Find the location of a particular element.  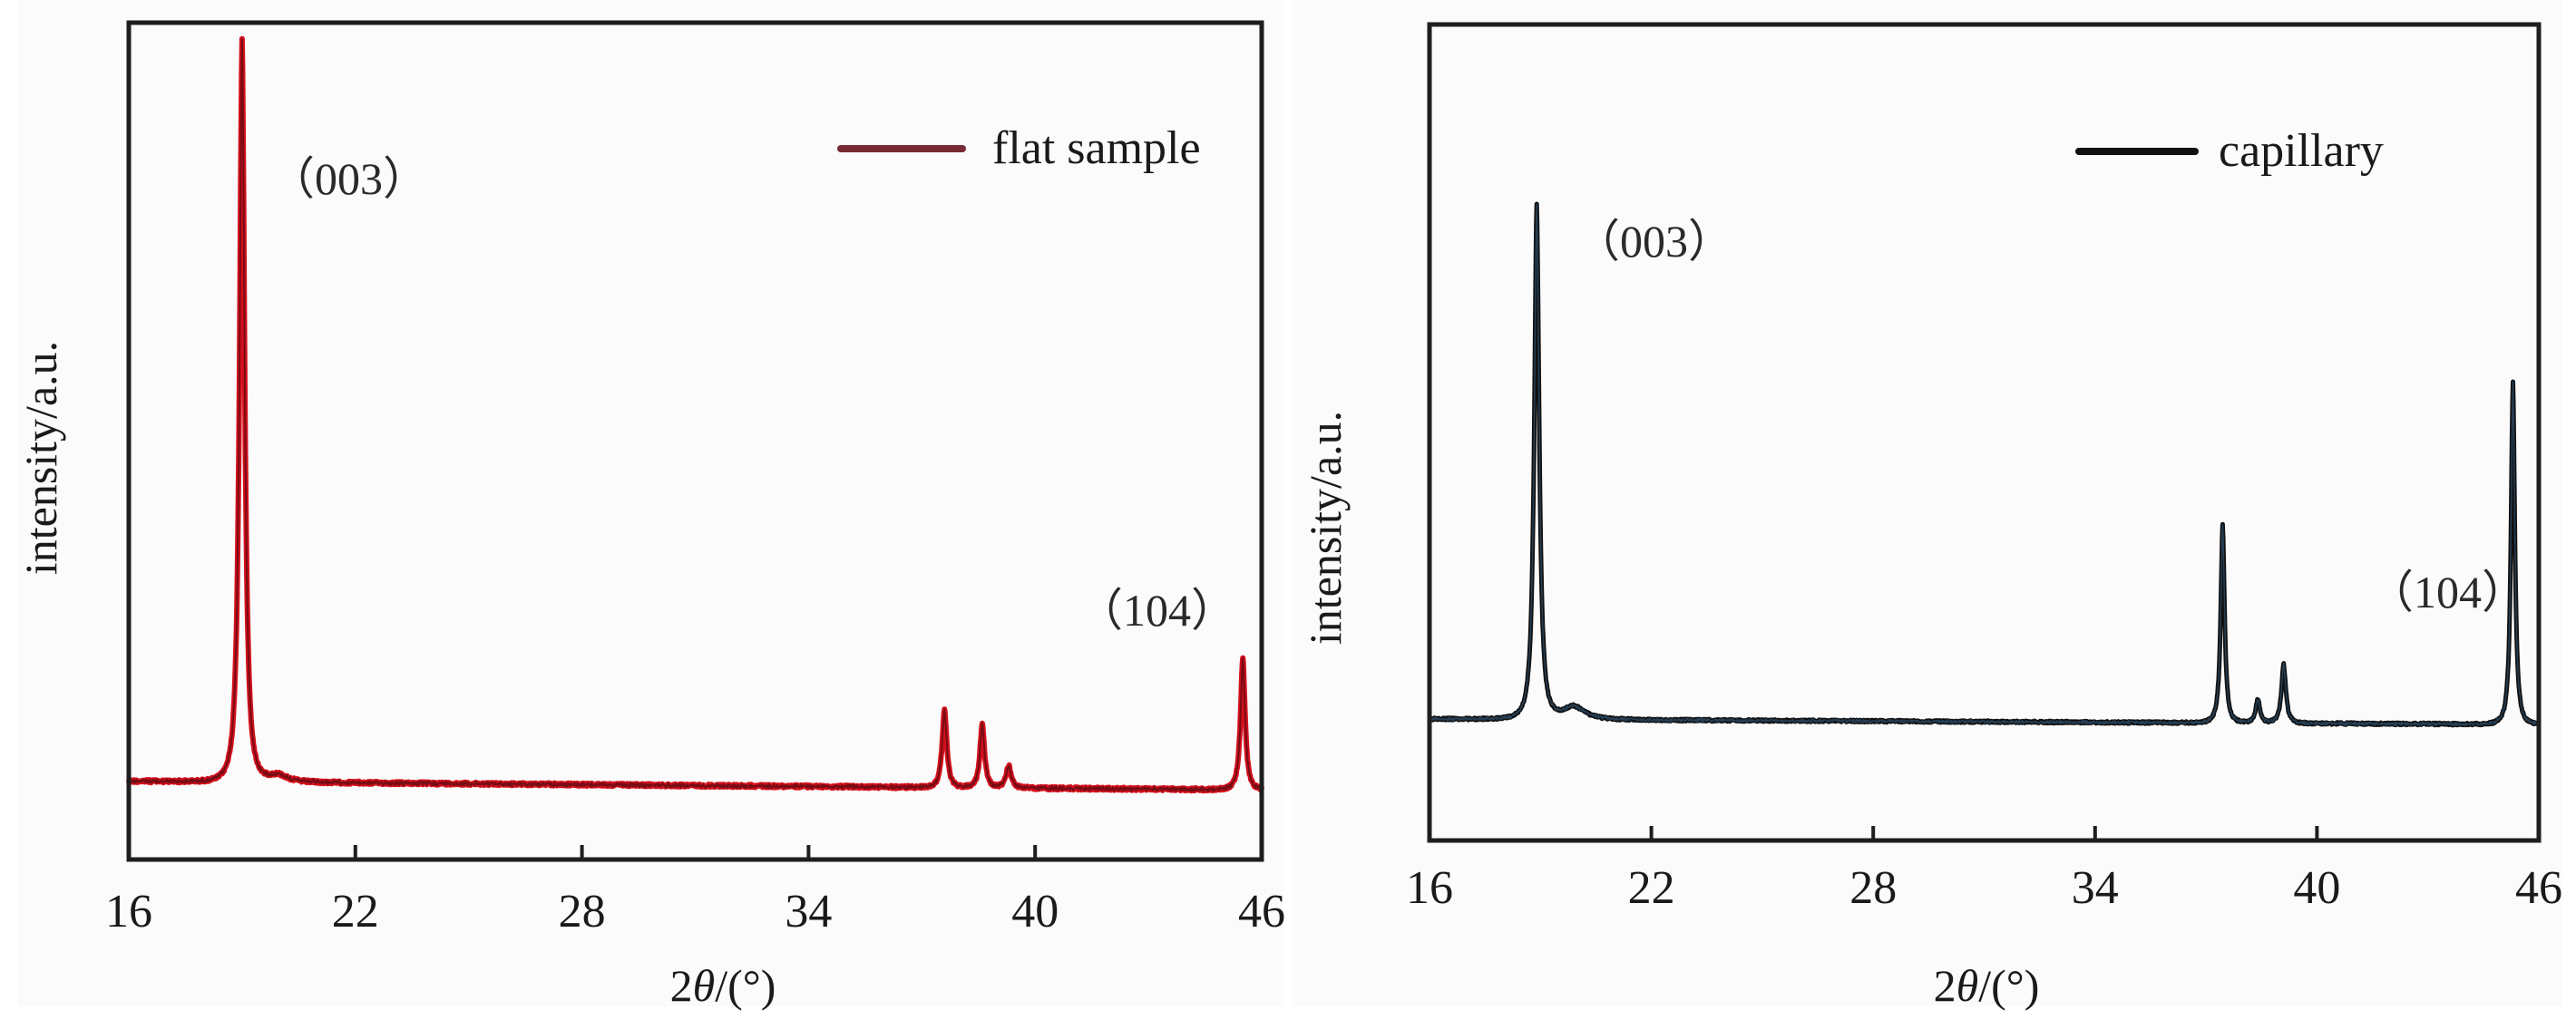

left-x-axis-title: 2θ/(°) is located at coordinates (723, 986).